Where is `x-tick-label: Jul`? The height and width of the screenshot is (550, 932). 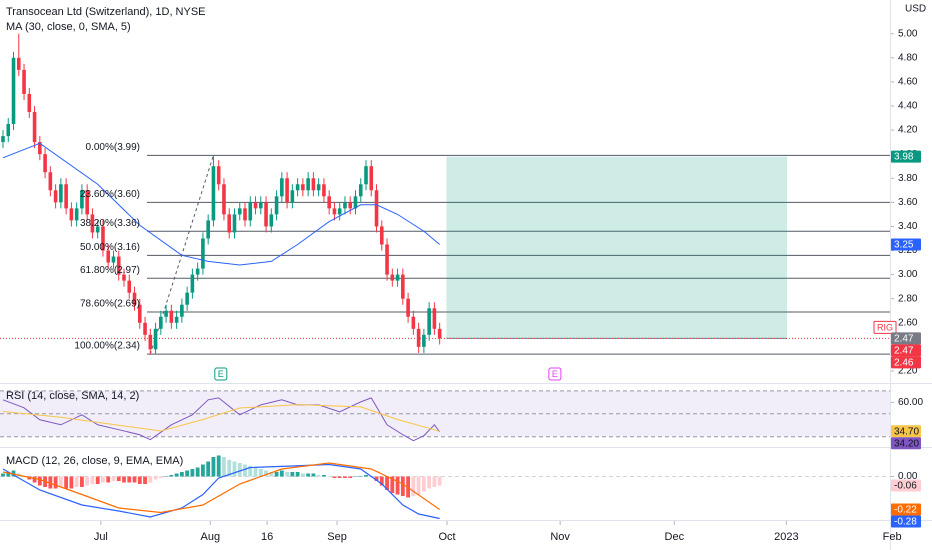 x-tick-label: Jul is located at coordinates (101, 537).